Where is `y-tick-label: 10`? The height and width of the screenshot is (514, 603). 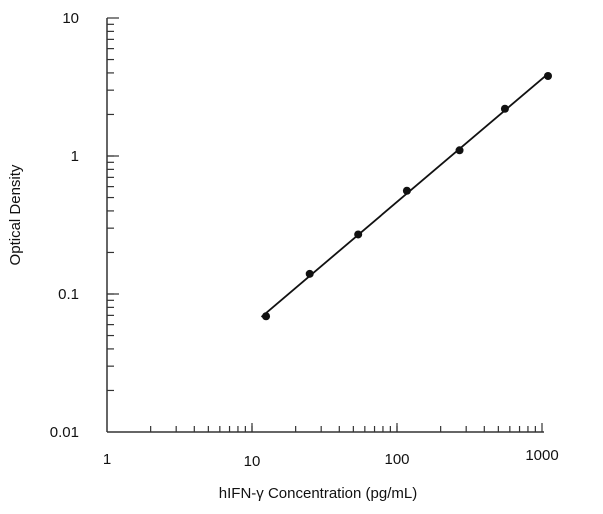 y-tick-label: 10 is located at coordinates (70, 18).